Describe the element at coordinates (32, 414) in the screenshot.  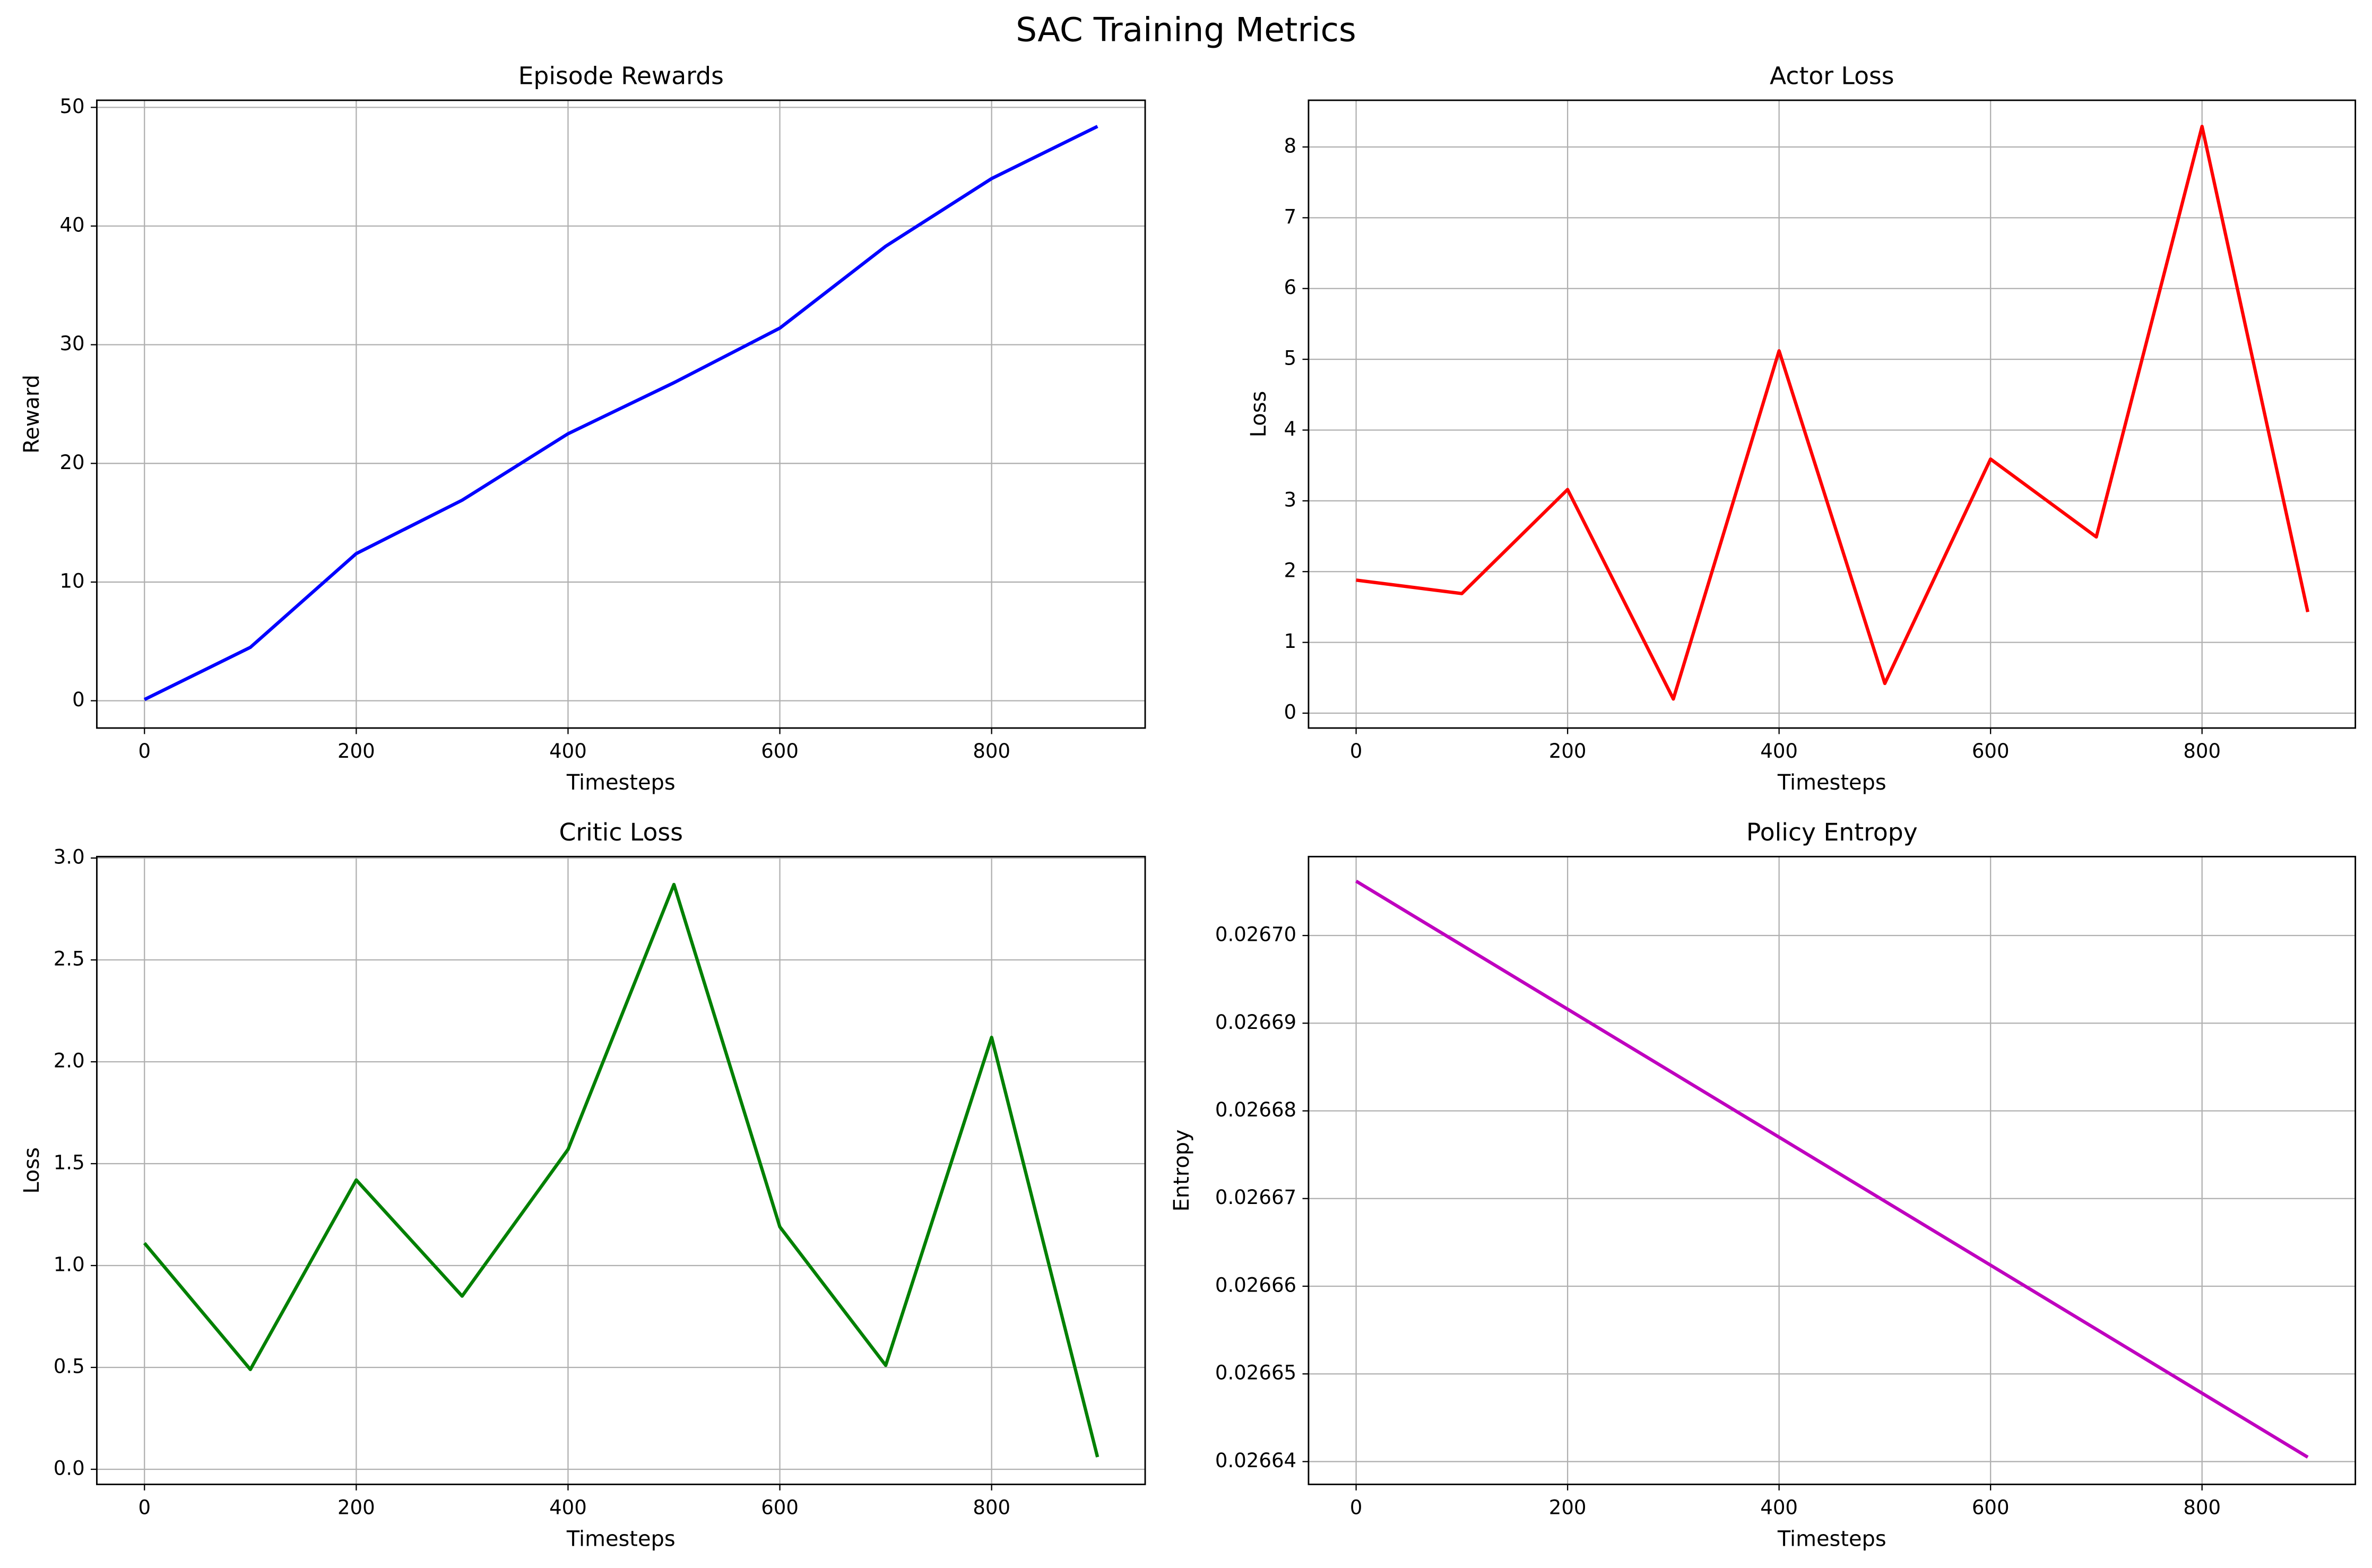
I see `y-axis-label: Reward` at that location.